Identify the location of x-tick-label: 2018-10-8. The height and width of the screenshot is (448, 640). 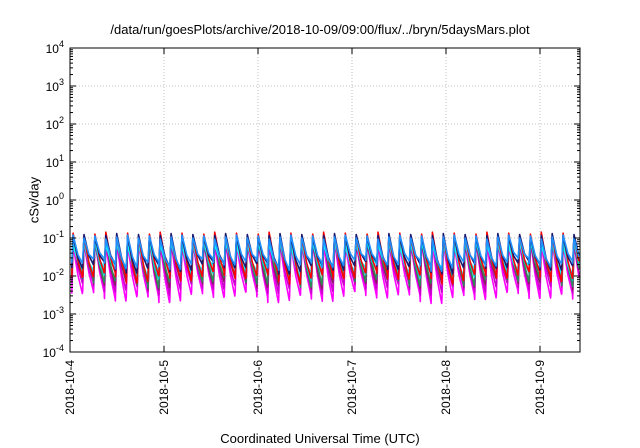
(446, 387).